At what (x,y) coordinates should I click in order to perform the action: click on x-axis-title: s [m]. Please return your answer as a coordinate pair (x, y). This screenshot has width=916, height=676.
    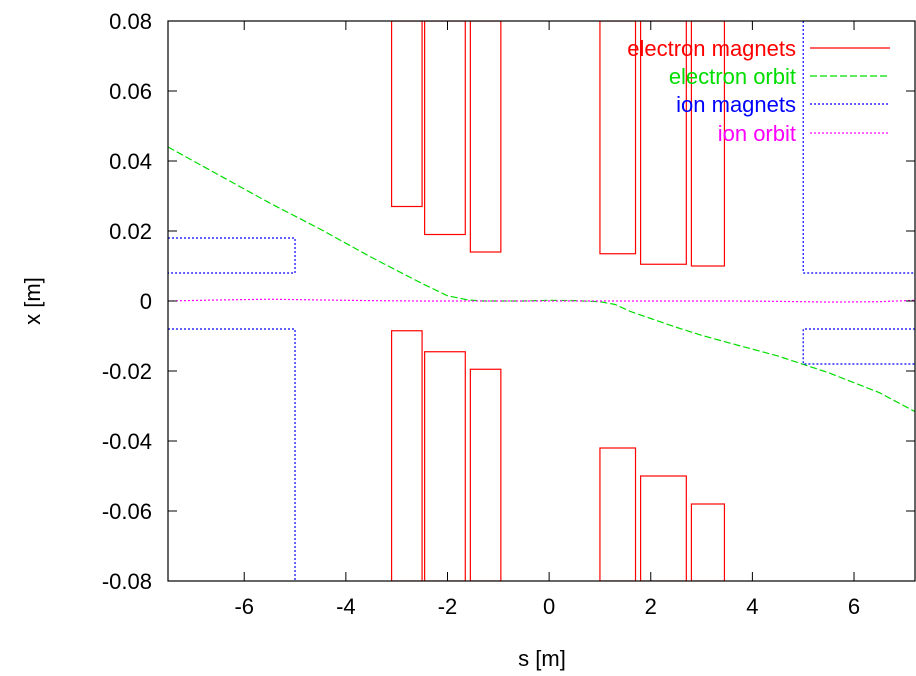
    Looking at the image, I should click on (542, 658).